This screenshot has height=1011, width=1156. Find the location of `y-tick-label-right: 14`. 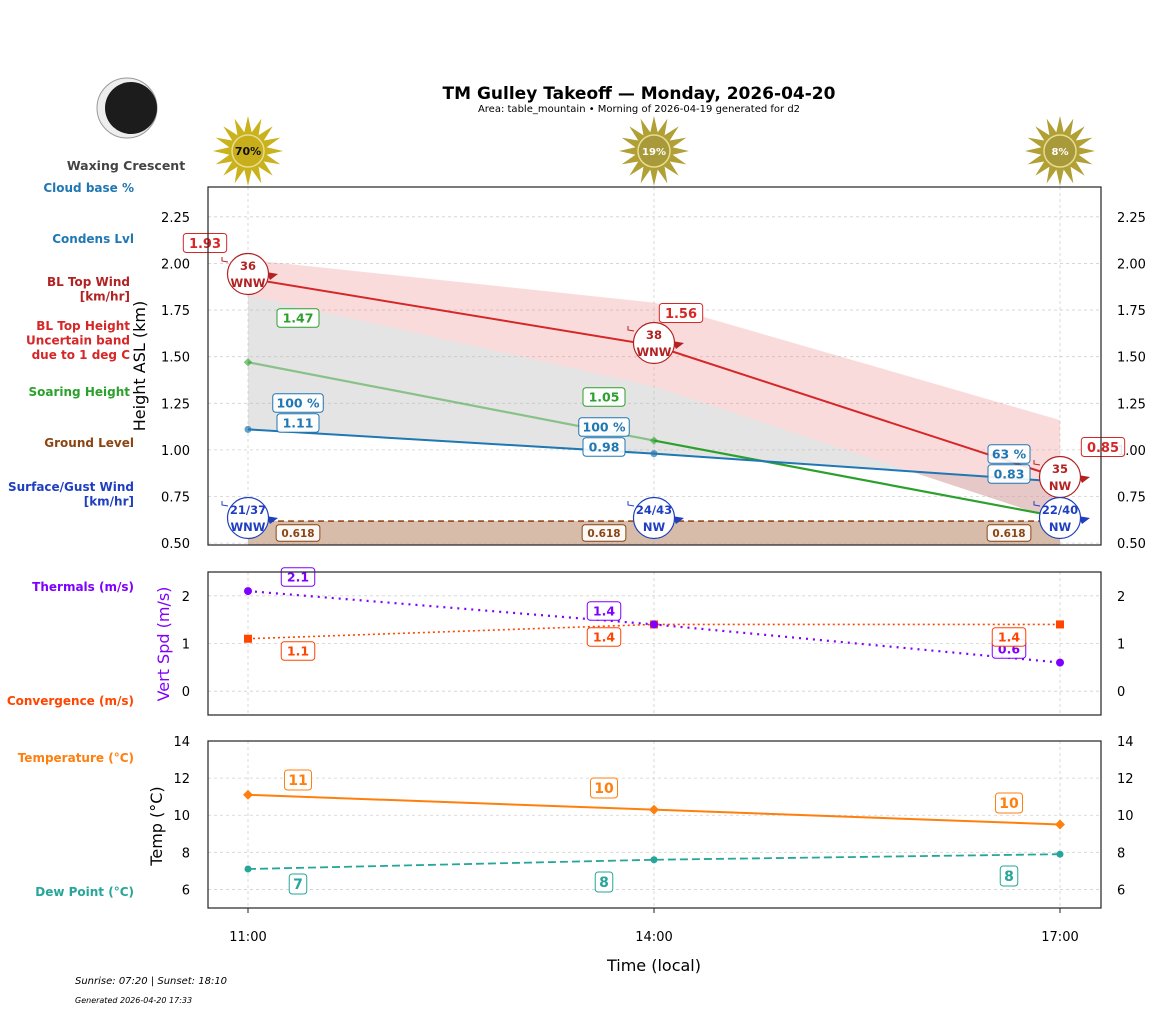

y-tick-label-right: 14 is located at coordinates (1125, 742).